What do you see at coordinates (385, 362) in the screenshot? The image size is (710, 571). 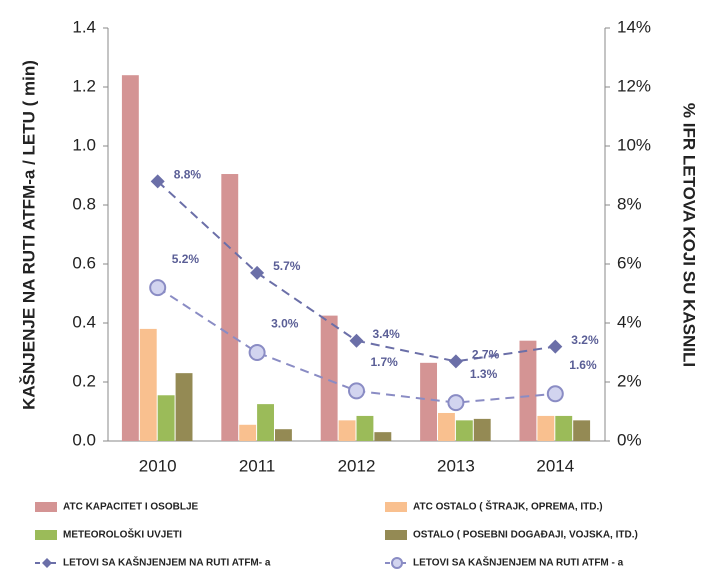 I see `value-label: 1.7%` at bounding box center [385, 362].